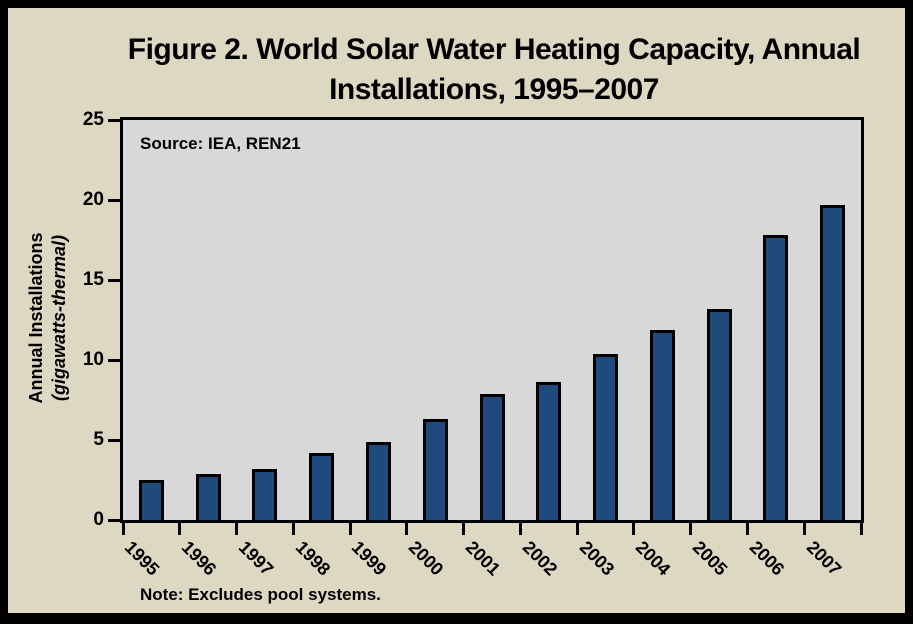 This screenshot has width=913, height=624. I want to click on x-tick-label-2003: 2003, so click(596, 558).